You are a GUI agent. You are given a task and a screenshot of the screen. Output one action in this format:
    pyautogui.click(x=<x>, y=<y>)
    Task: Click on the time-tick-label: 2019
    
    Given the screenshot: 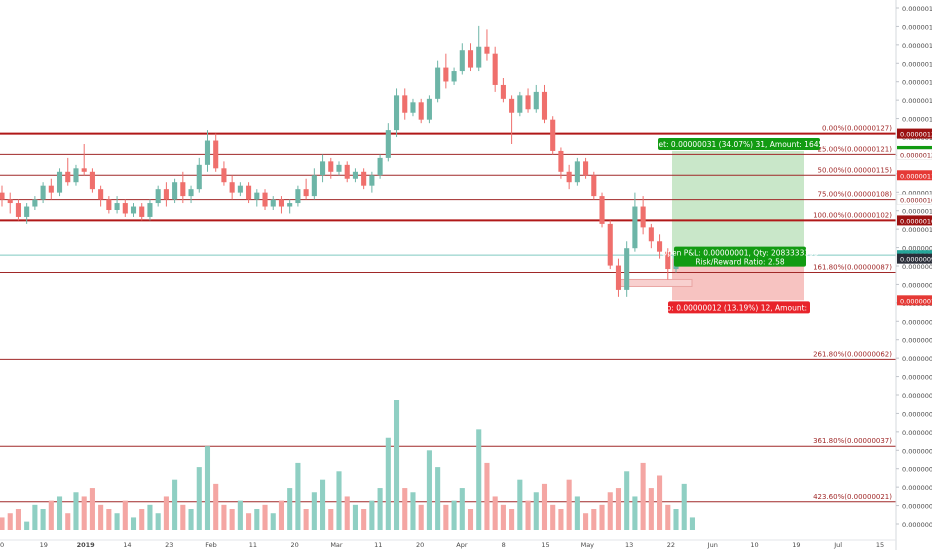 What is the action you would take?
    pyautogui.click(x=86, y=545)
    